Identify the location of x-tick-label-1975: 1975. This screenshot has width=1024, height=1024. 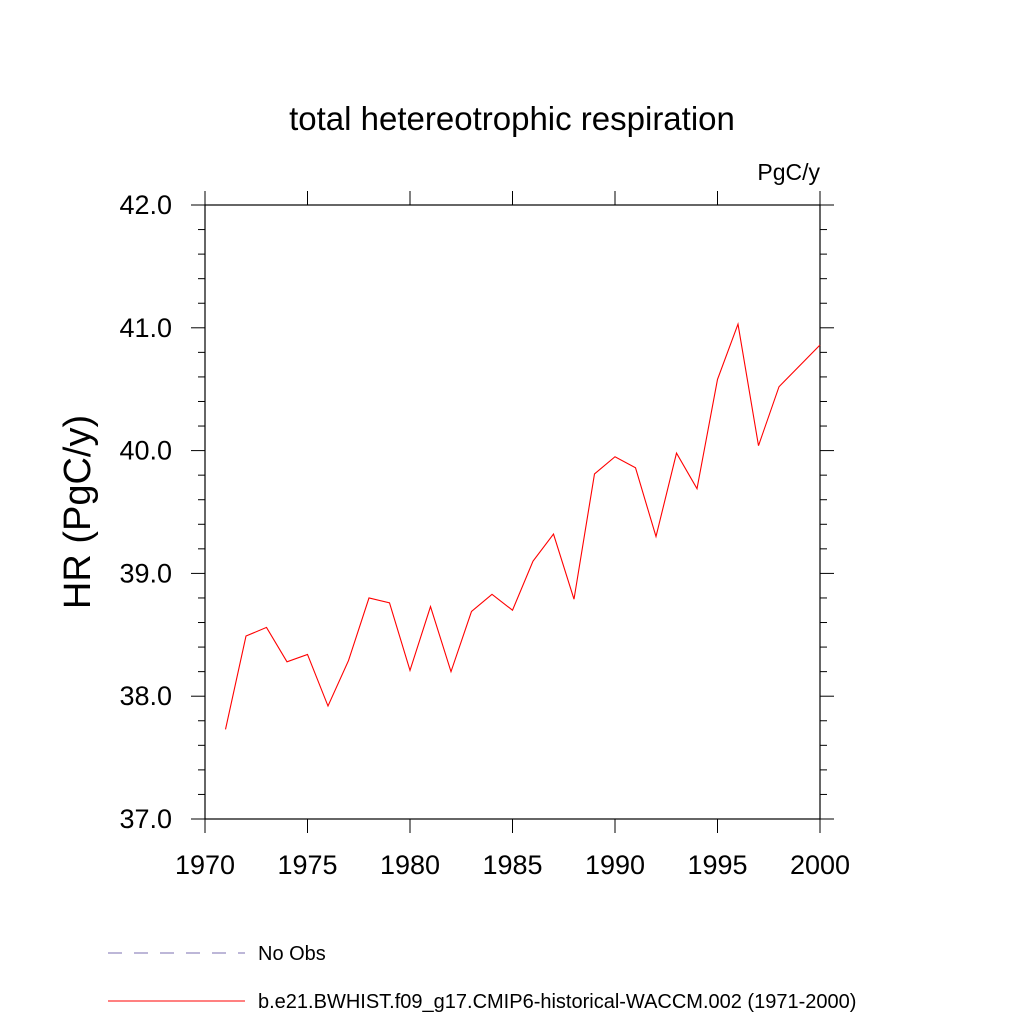
(307, 865).